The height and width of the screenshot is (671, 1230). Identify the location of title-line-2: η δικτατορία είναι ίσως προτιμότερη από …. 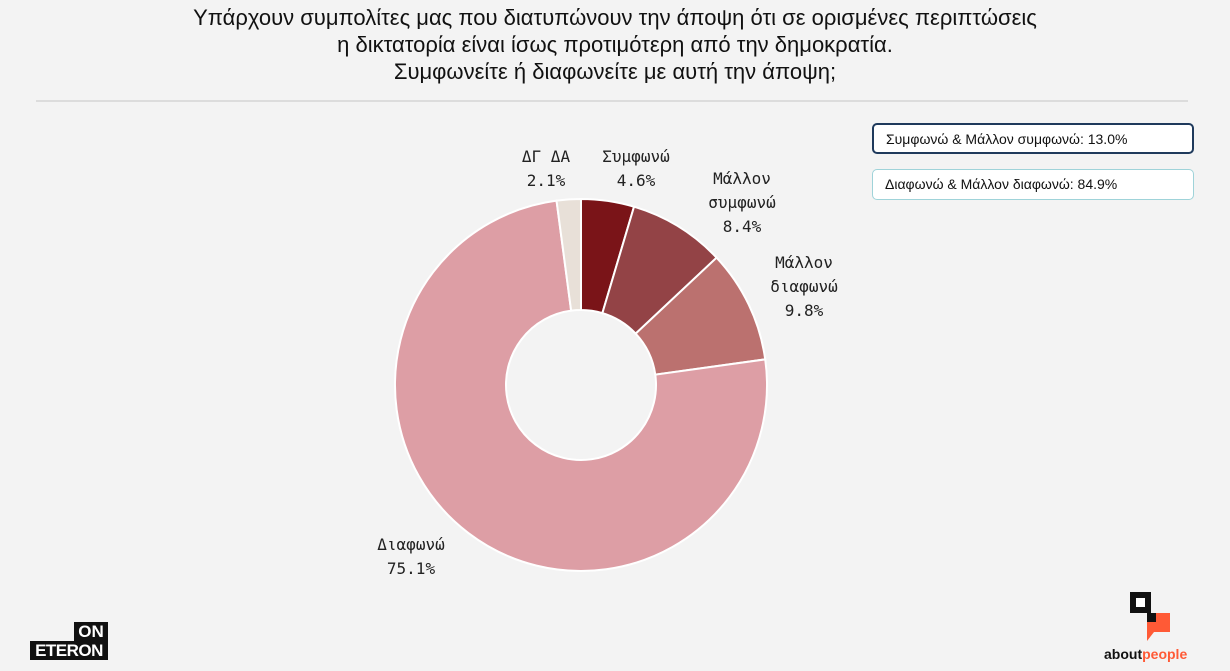
(615, 44).